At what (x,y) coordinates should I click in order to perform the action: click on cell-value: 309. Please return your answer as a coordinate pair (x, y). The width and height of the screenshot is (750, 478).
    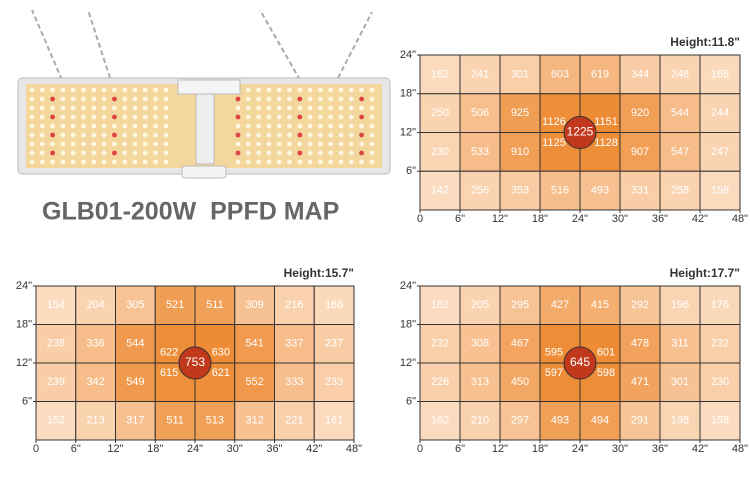
    Looking at the image, I should click on (254, 305).